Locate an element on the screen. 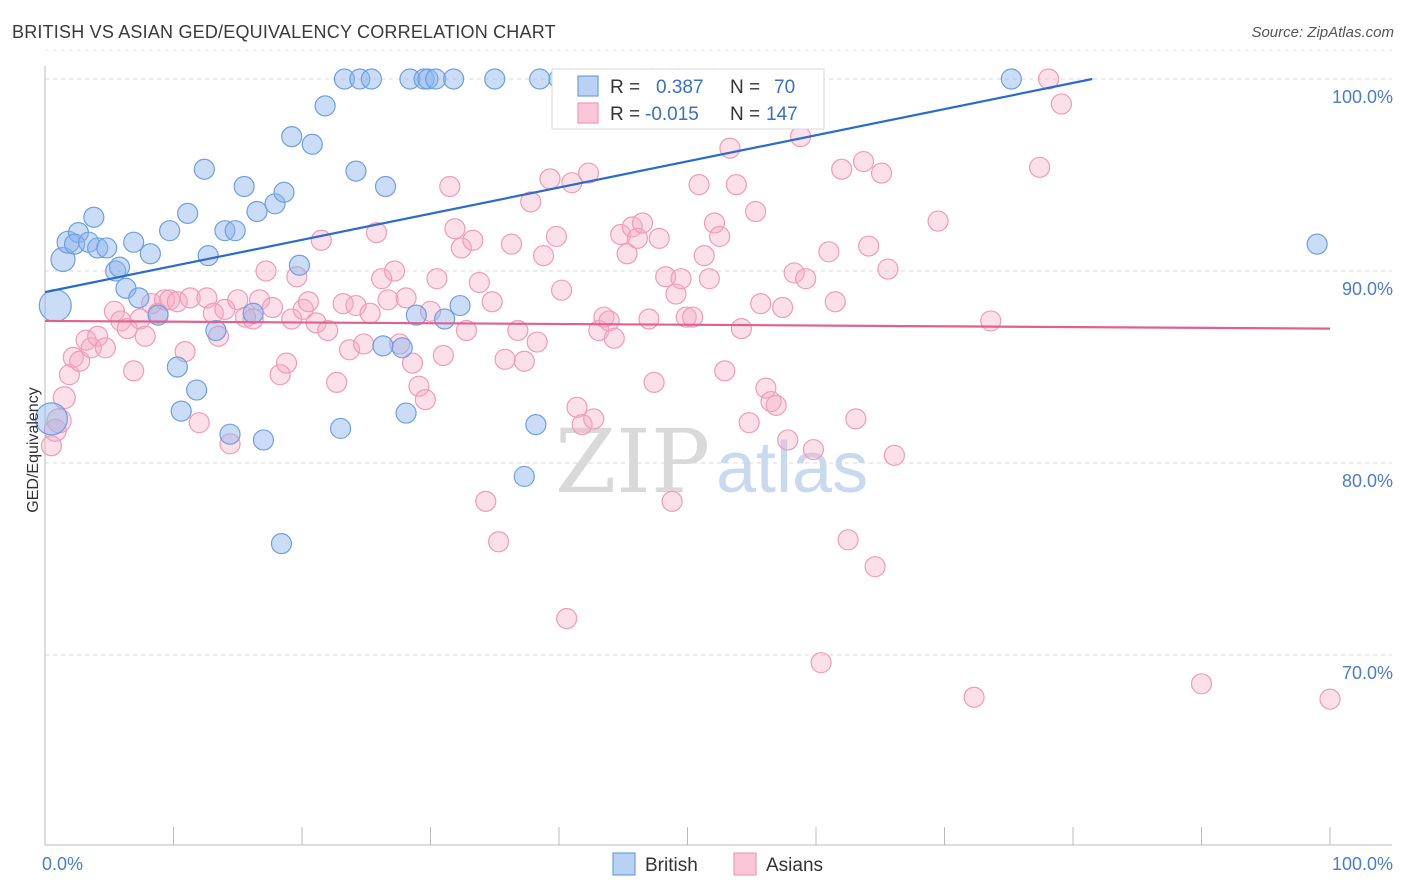 Image resolution: width=1406 pixels, height=892 pixels. y-tick-label-3: 100.0% is located at coordinates (1362, 97).